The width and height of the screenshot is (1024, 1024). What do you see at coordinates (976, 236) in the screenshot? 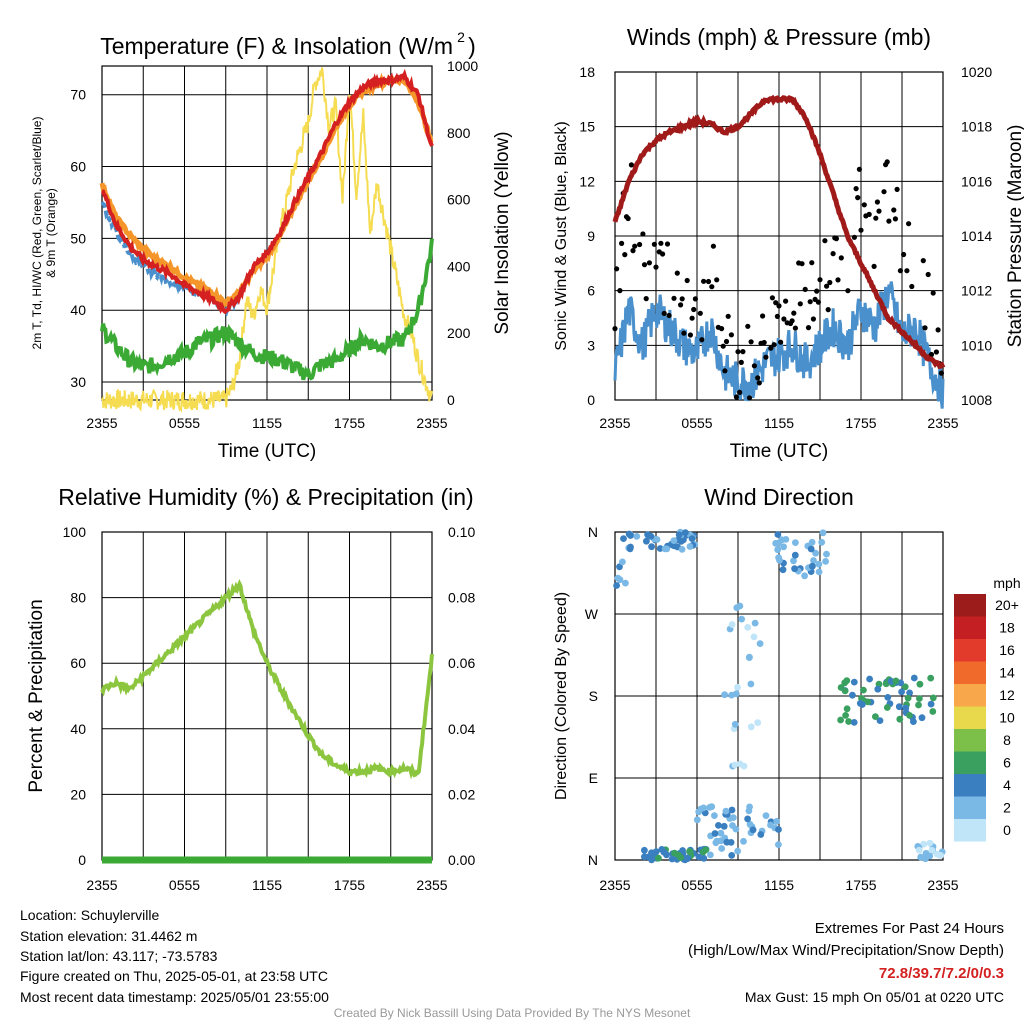
I see `y2-tick-label: 1014` at bounding box center [976, 236].